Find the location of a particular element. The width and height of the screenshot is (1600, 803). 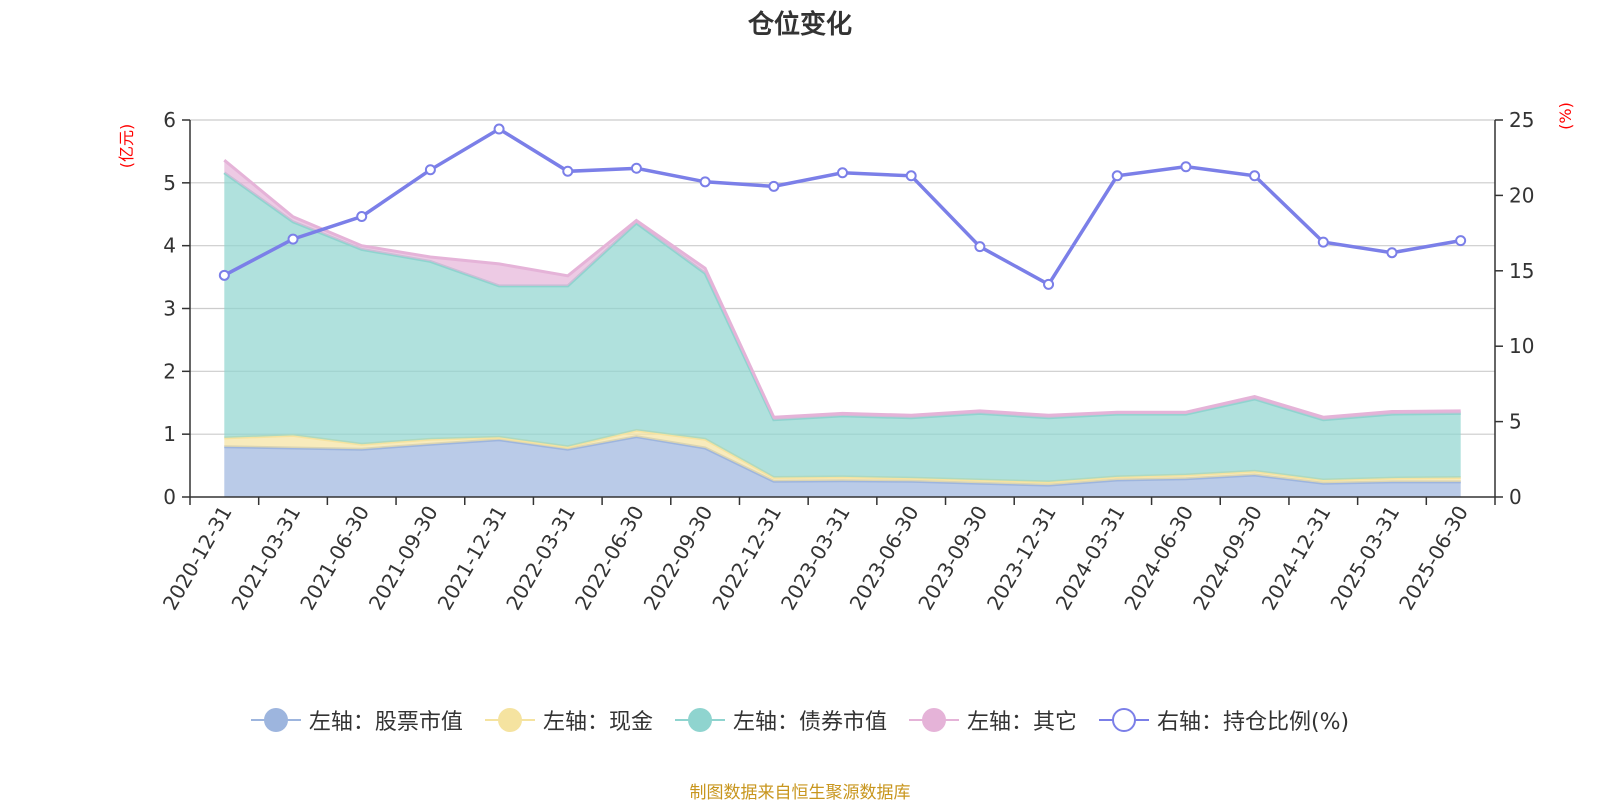

left-tick-label: 4 is located at coordinates (169, 246).